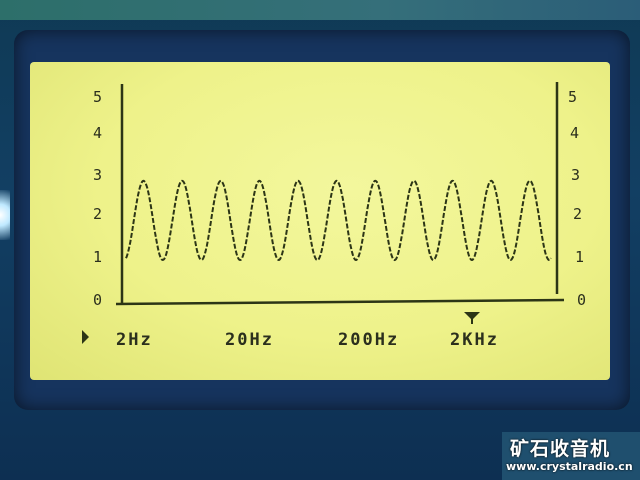  What do you see at coordinates (560, 449) in the screenshot?
I see `watermark-title: 矿石收音机` at bounding box center [560, 449].